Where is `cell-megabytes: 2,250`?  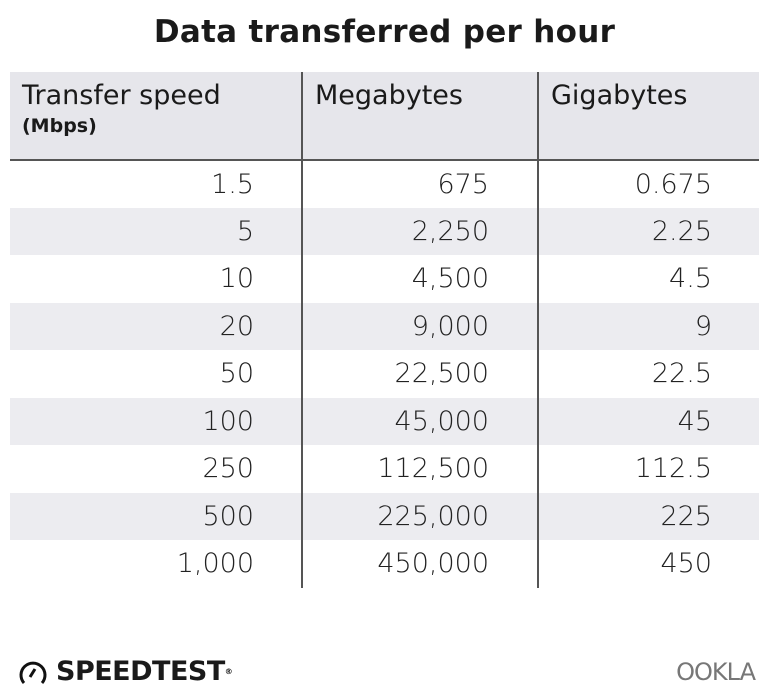
cell-megabytes: 2,250 is located at coordinates (419, 231).